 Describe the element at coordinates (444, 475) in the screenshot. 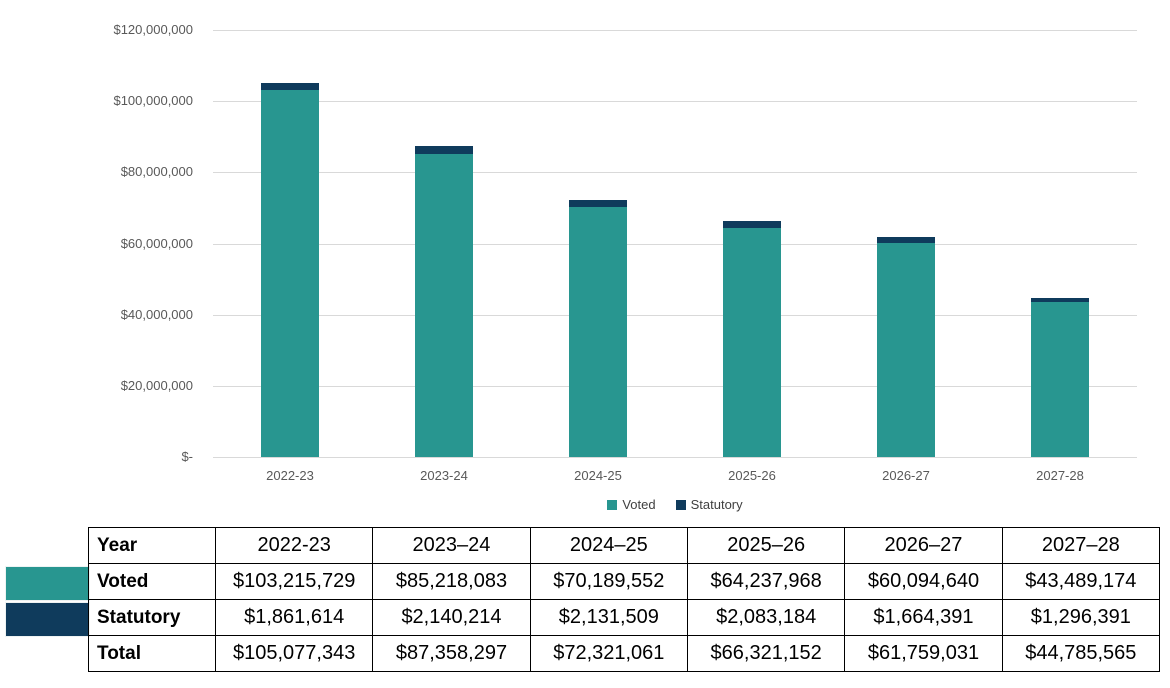

I see `x-axis-category-label: 2023-24` at that location.